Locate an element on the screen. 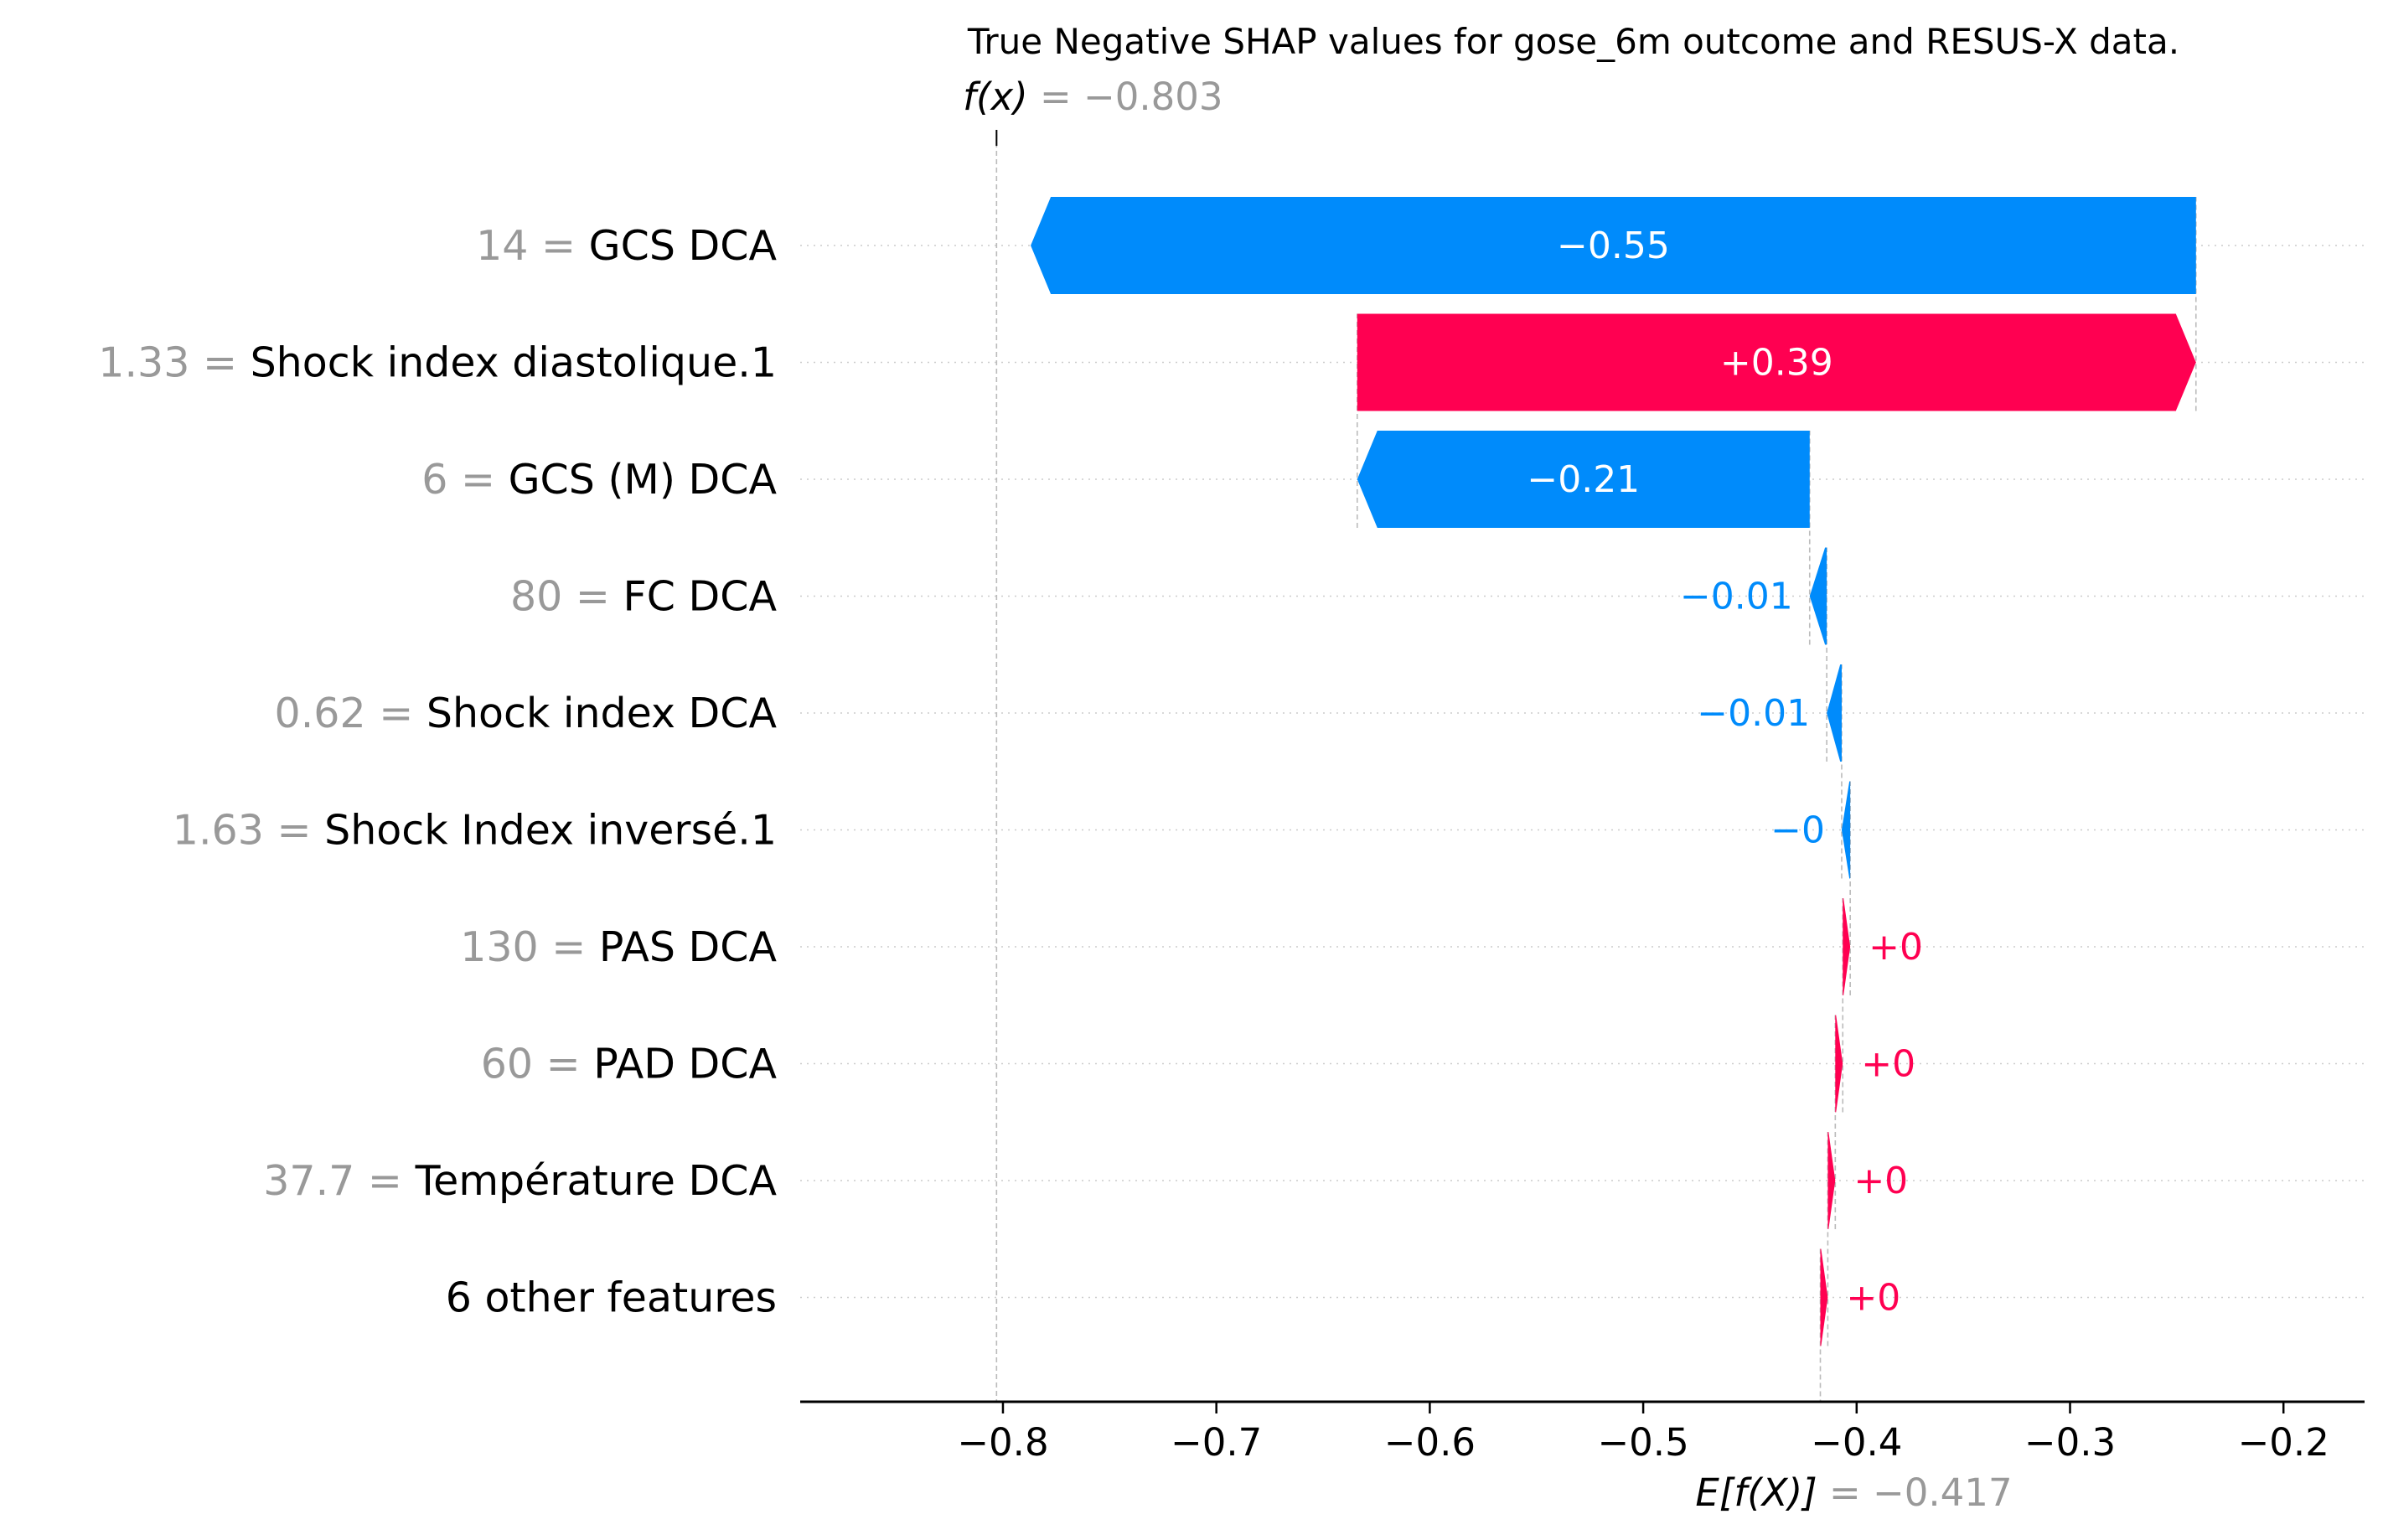  bar-value-label: +0.39 is located at coordinates (1777, 363).